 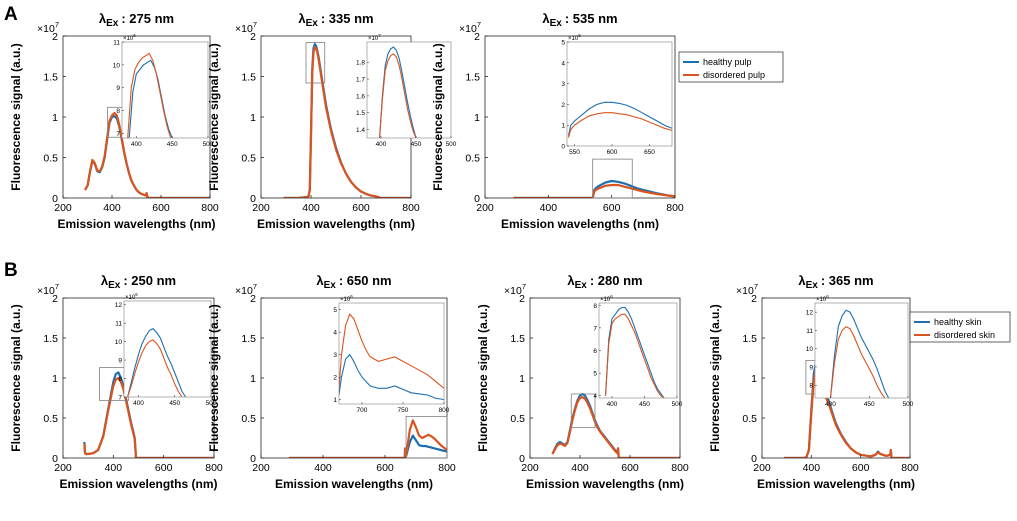 What do you see at coordinates (563, 105) in the screenshot?
I see `inset-y-tick-label: 2` at bounding box center [563, 105].